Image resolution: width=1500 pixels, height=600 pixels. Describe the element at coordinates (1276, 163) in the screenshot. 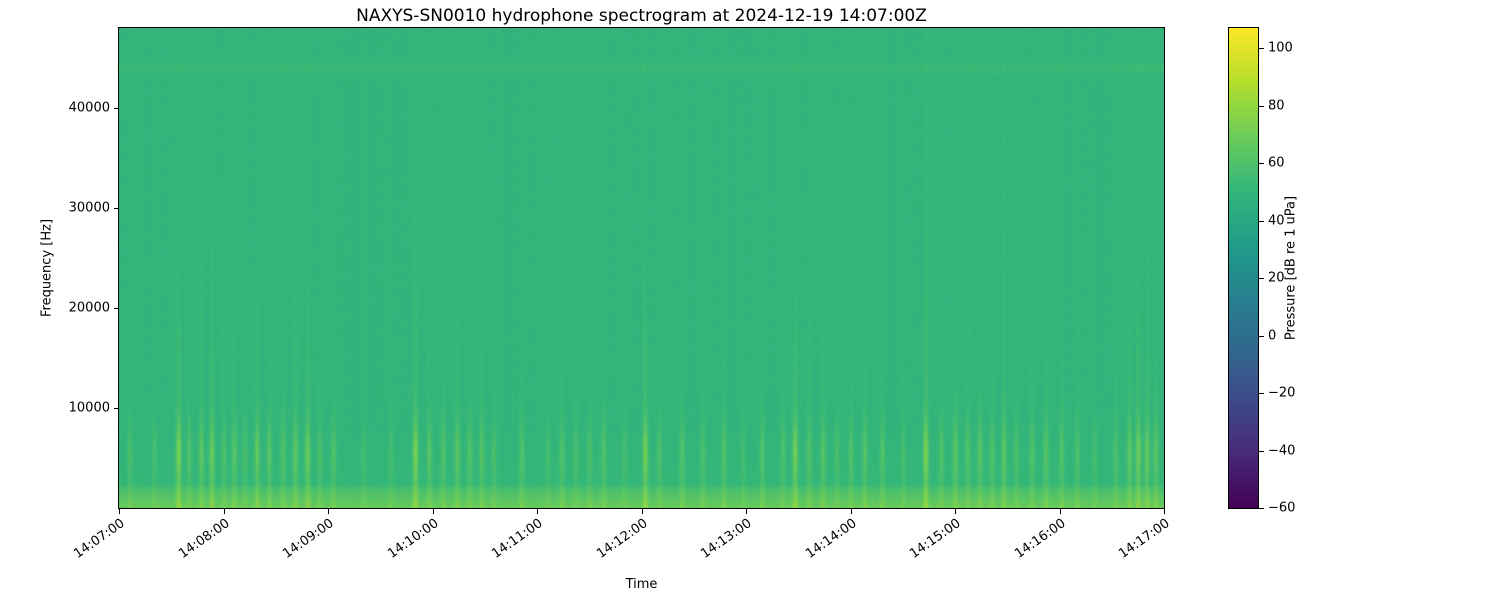

I see `colorbar-tick-label: 60` at that location.